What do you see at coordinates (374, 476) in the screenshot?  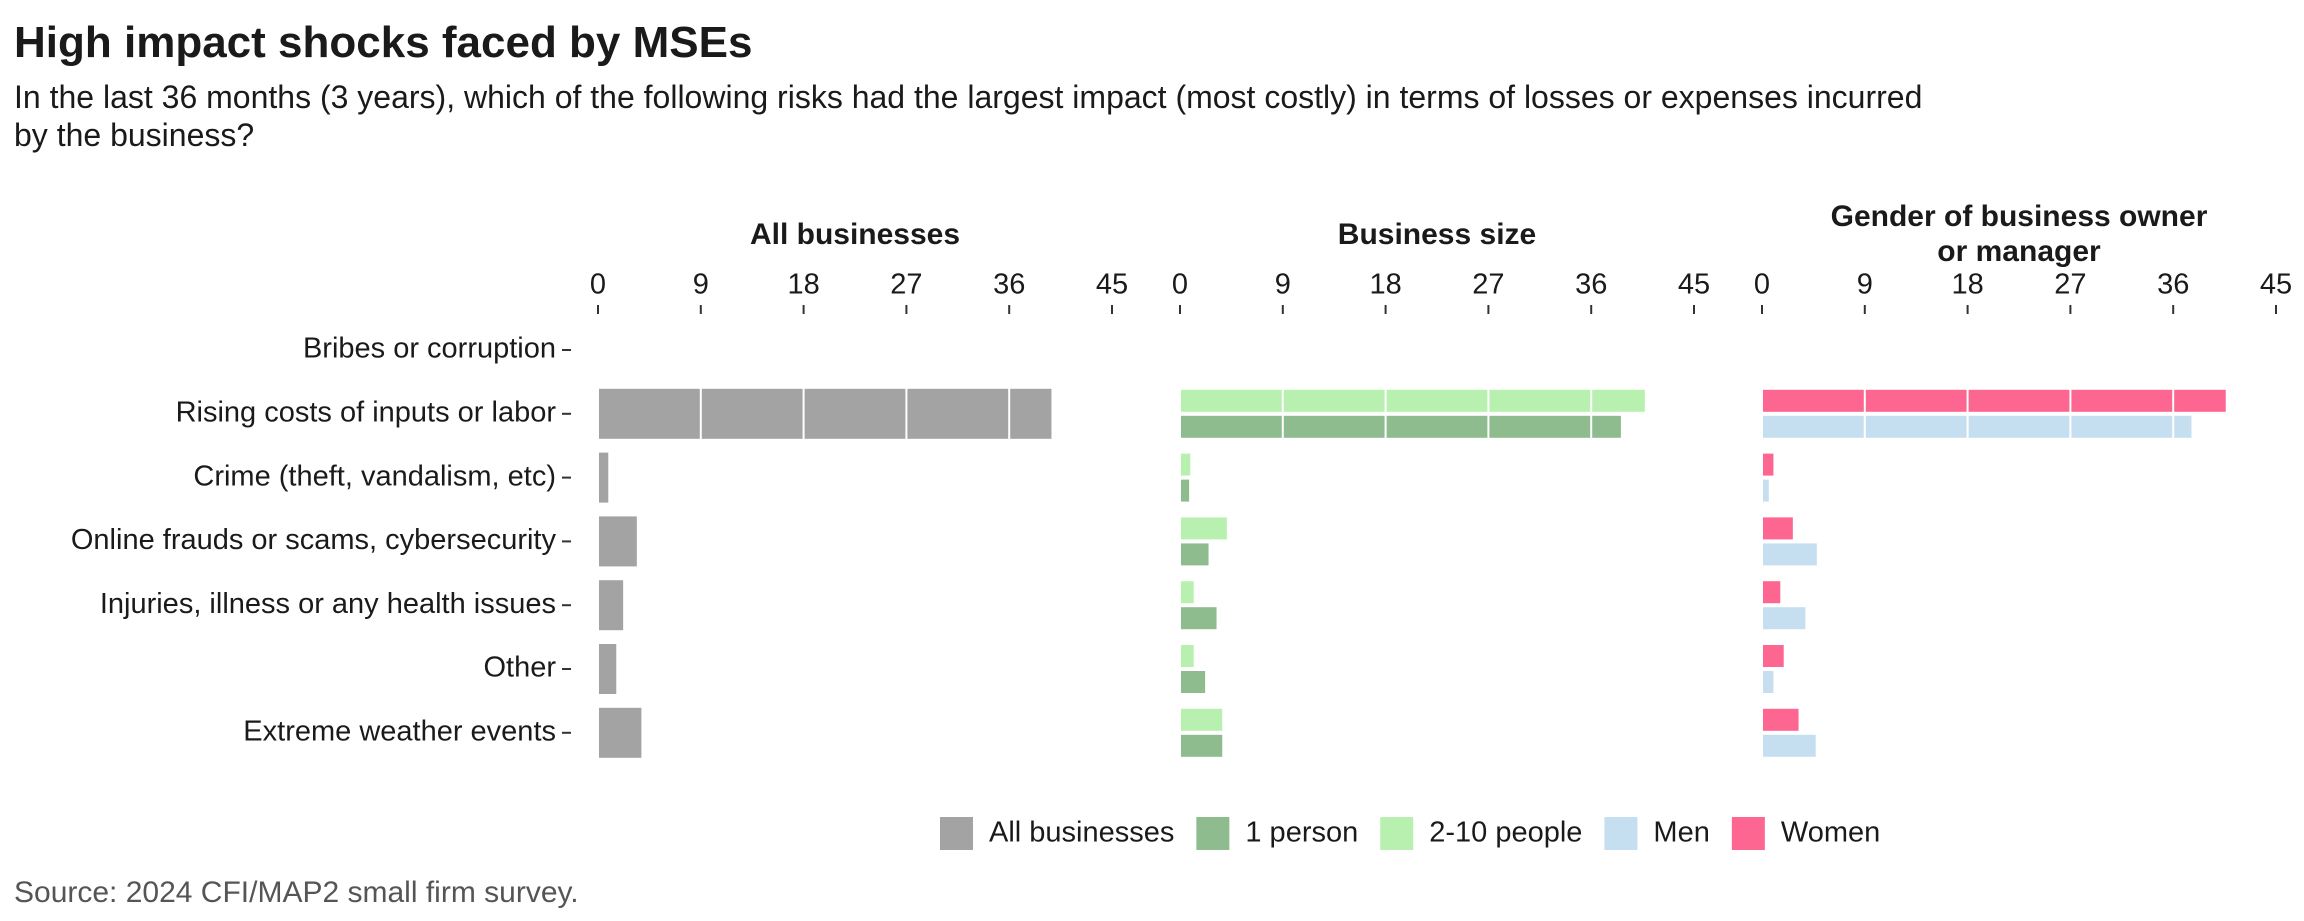 I see `y-tick-label: Crime (theft, vandalism, etc)` at bounding box center [374, 476].